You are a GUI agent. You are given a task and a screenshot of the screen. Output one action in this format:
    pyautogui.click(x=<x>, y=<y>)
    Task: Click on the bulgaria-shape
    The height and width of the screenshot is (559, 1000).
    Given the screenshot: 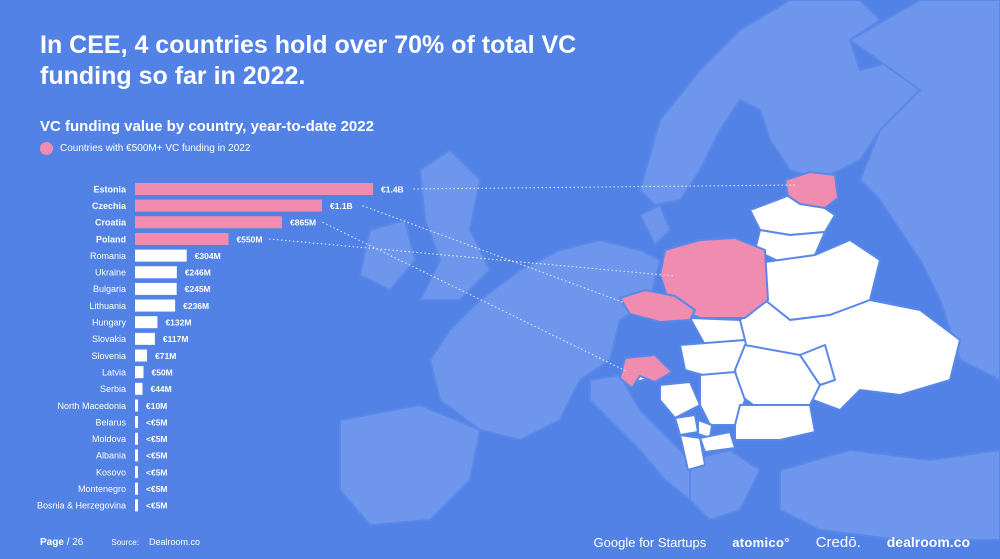 What is the action you would take?
    pyautogui.click(x=775, y=422)
    